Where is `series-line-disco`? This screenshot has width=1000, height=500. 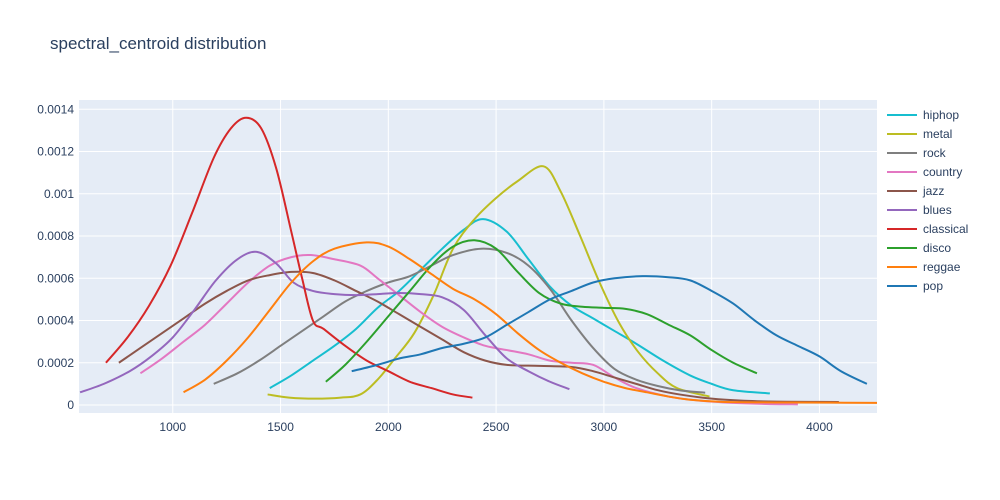
series-line-disco is located at coordinates (541, 311).